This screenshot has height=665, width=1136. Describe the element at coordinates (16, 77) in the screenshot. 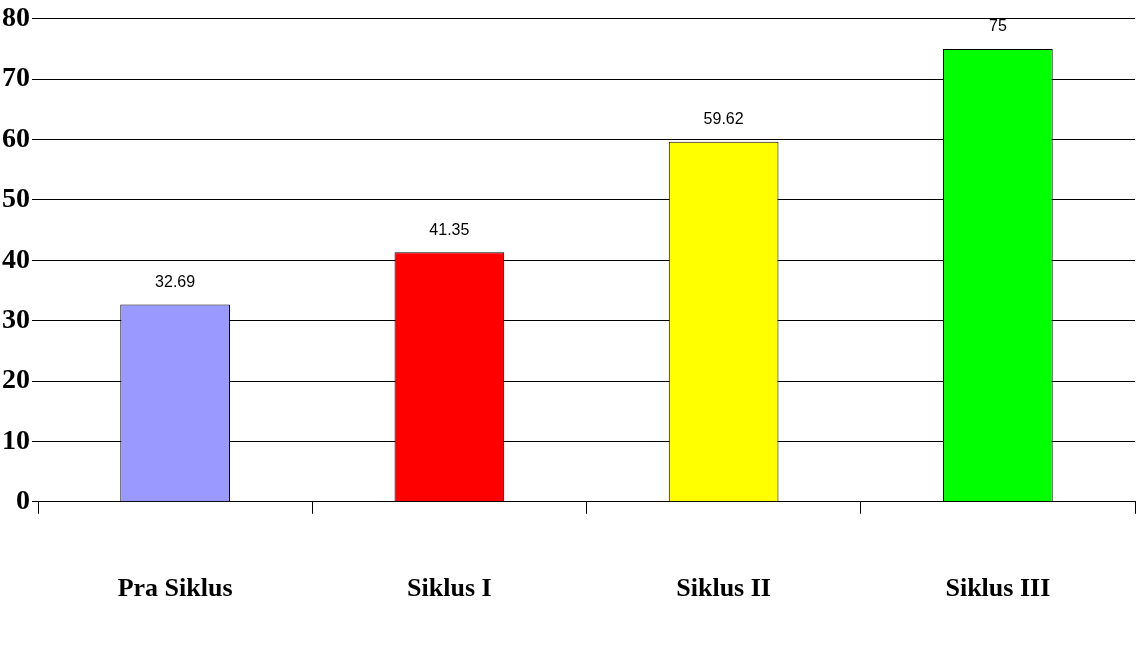

I see `y-tick-label: 70` at that location.